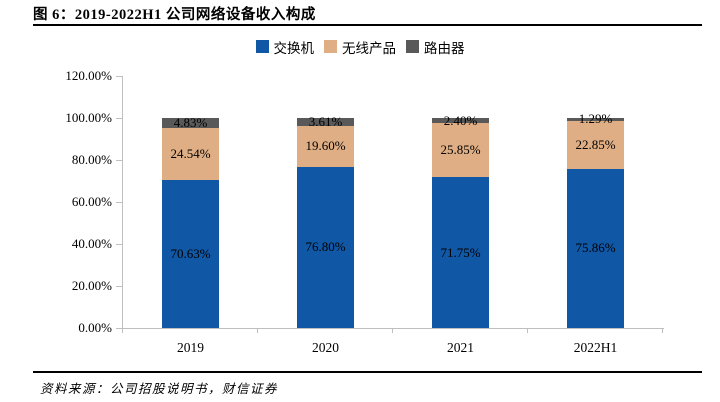 The height and width of the screenshot is (402, 720). I want to click on bar-value-label-switch: 76.80%, so click(325, 247).